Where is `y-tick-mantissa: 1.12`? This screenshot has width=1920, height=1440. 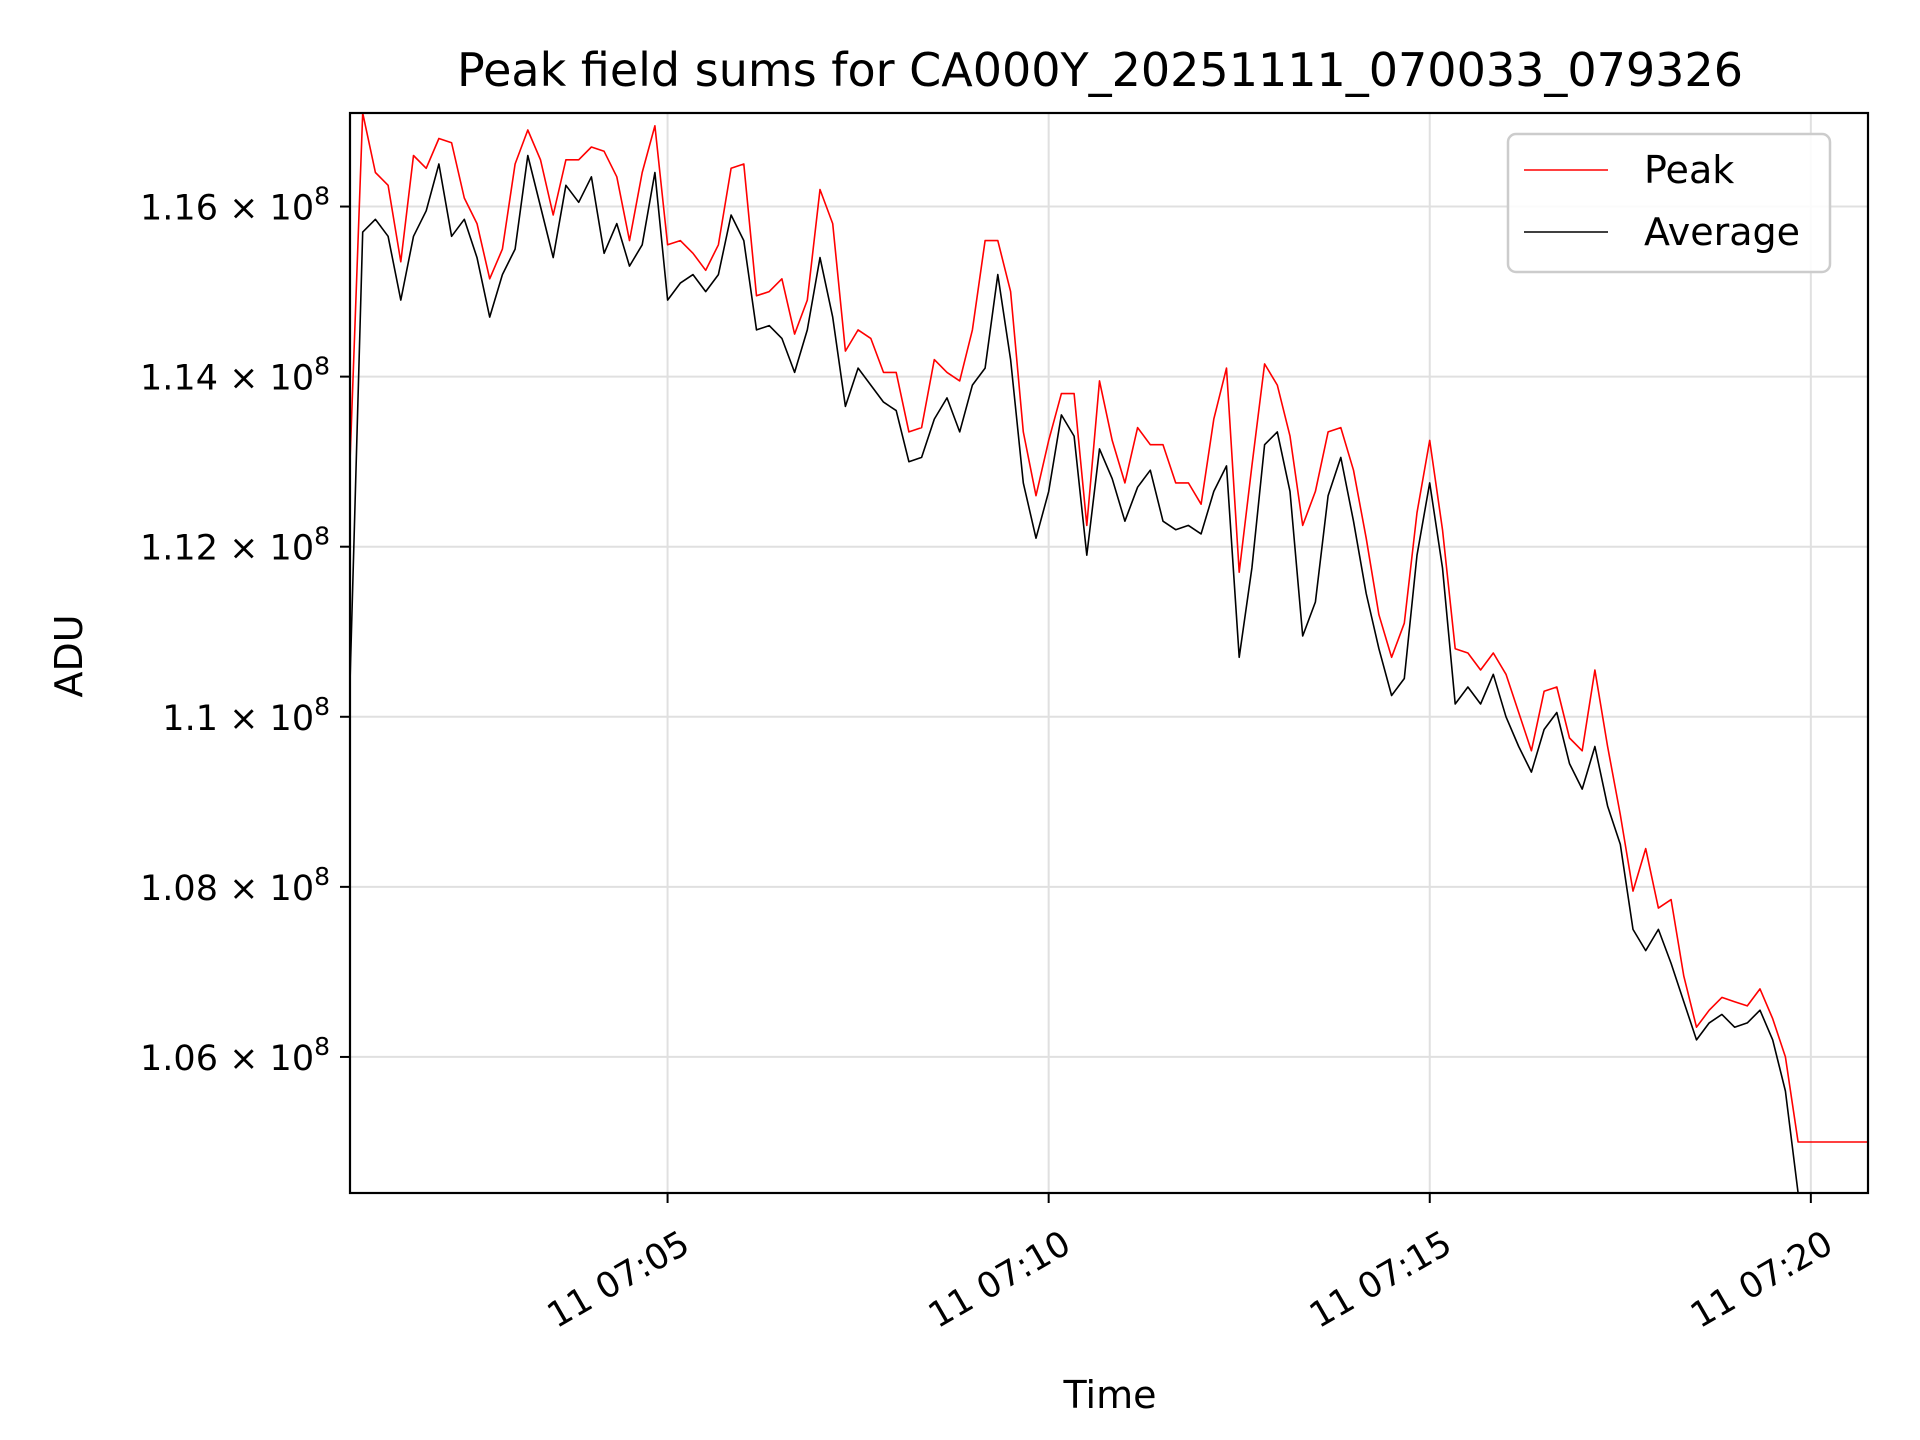 y-tick-mantissa: 1.12 is located at coordinates (179, 549).